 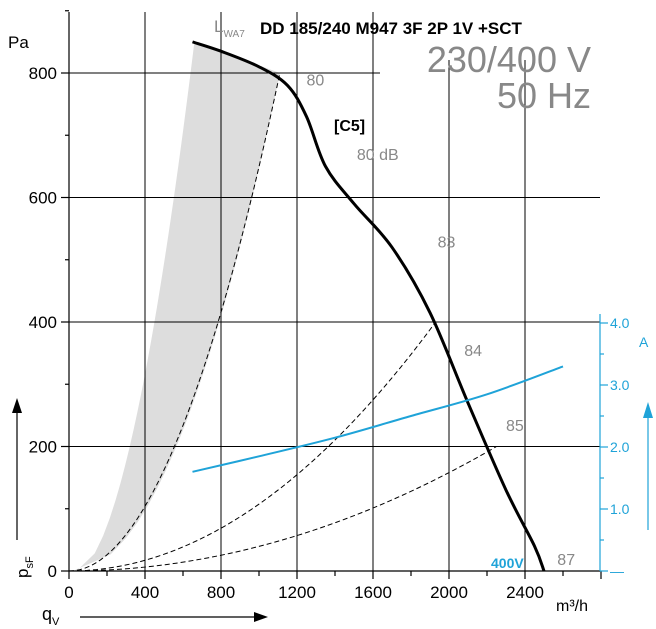 What do you see at coordinates (43, 198) in the screenshot?
I see `y-tick-label: 600` at bounding box center [43, 198].